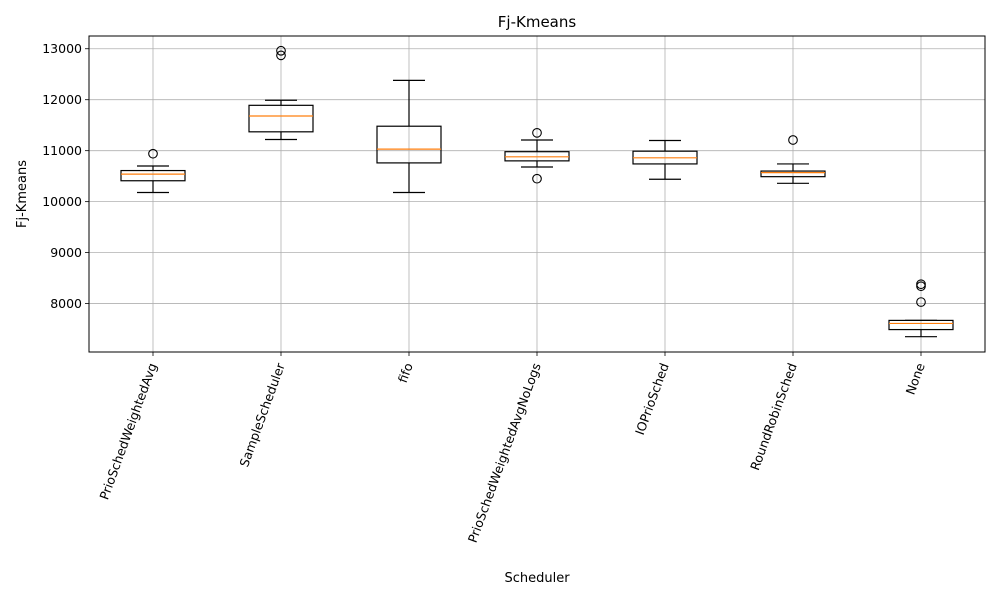  What do you see at coordinates (62, 99) in the screenshot?
I see `y-tick-label: 12000` at bounding box center [62, 99].